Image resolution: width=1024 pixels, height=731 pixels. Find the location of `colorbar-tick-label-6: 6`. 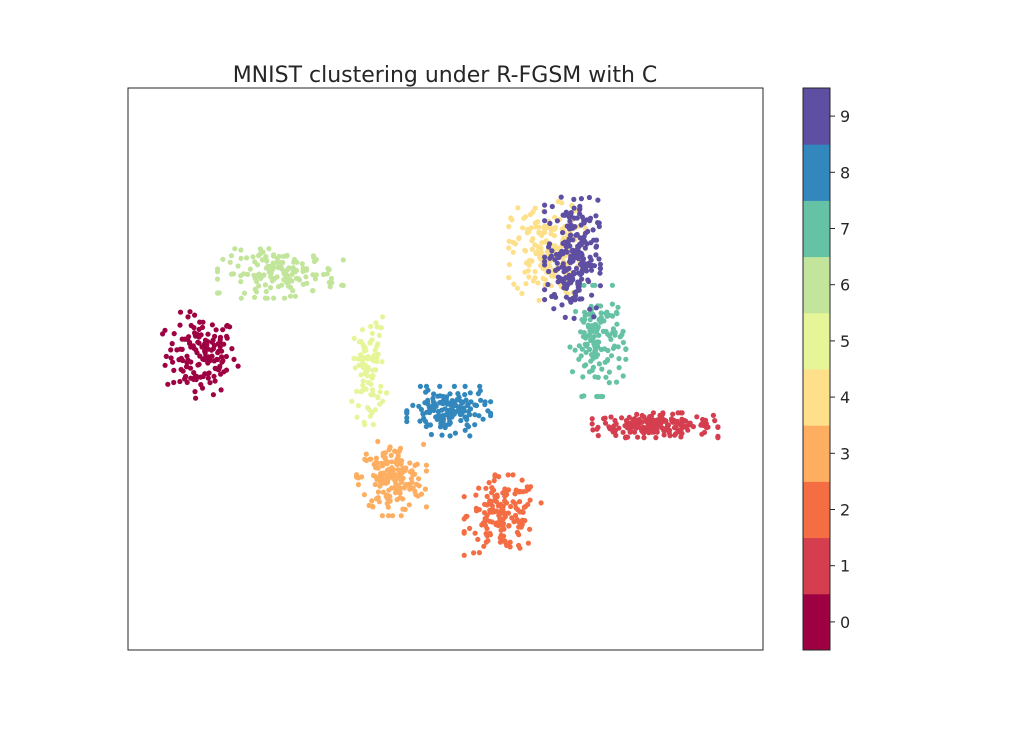

colorbar-tick-label-6: 6 is located at coordinates (845, 285).